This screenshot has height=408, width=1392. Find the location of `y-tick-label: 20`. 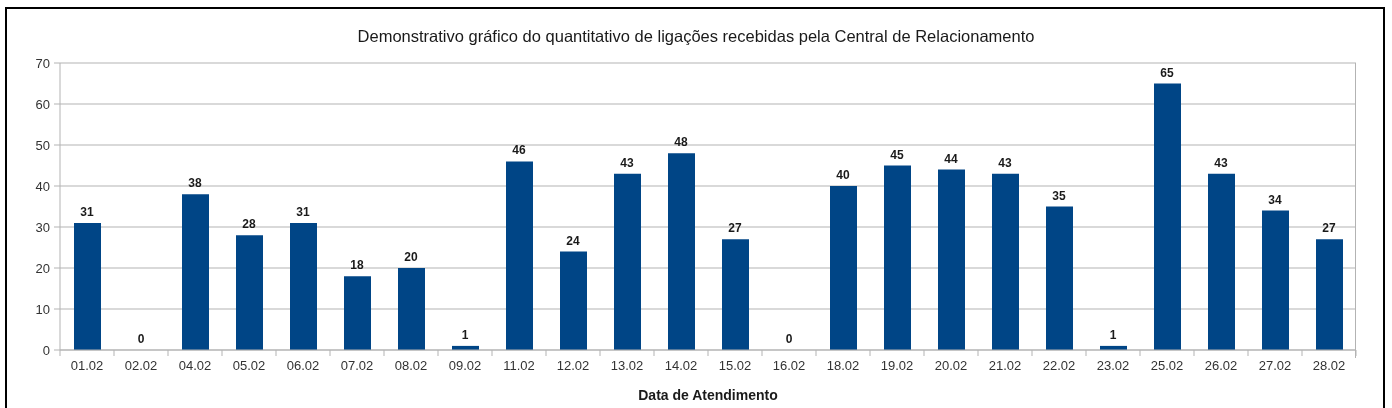

y-tick-label: 20 is located at coordinates (42, 268).